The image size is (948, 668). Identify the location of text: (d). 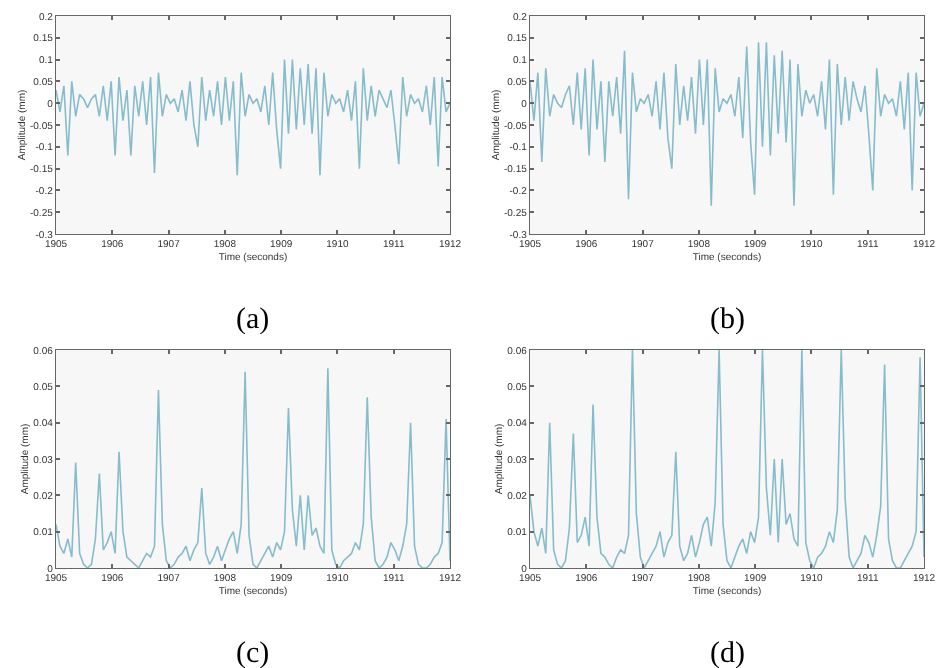
(727, 653).